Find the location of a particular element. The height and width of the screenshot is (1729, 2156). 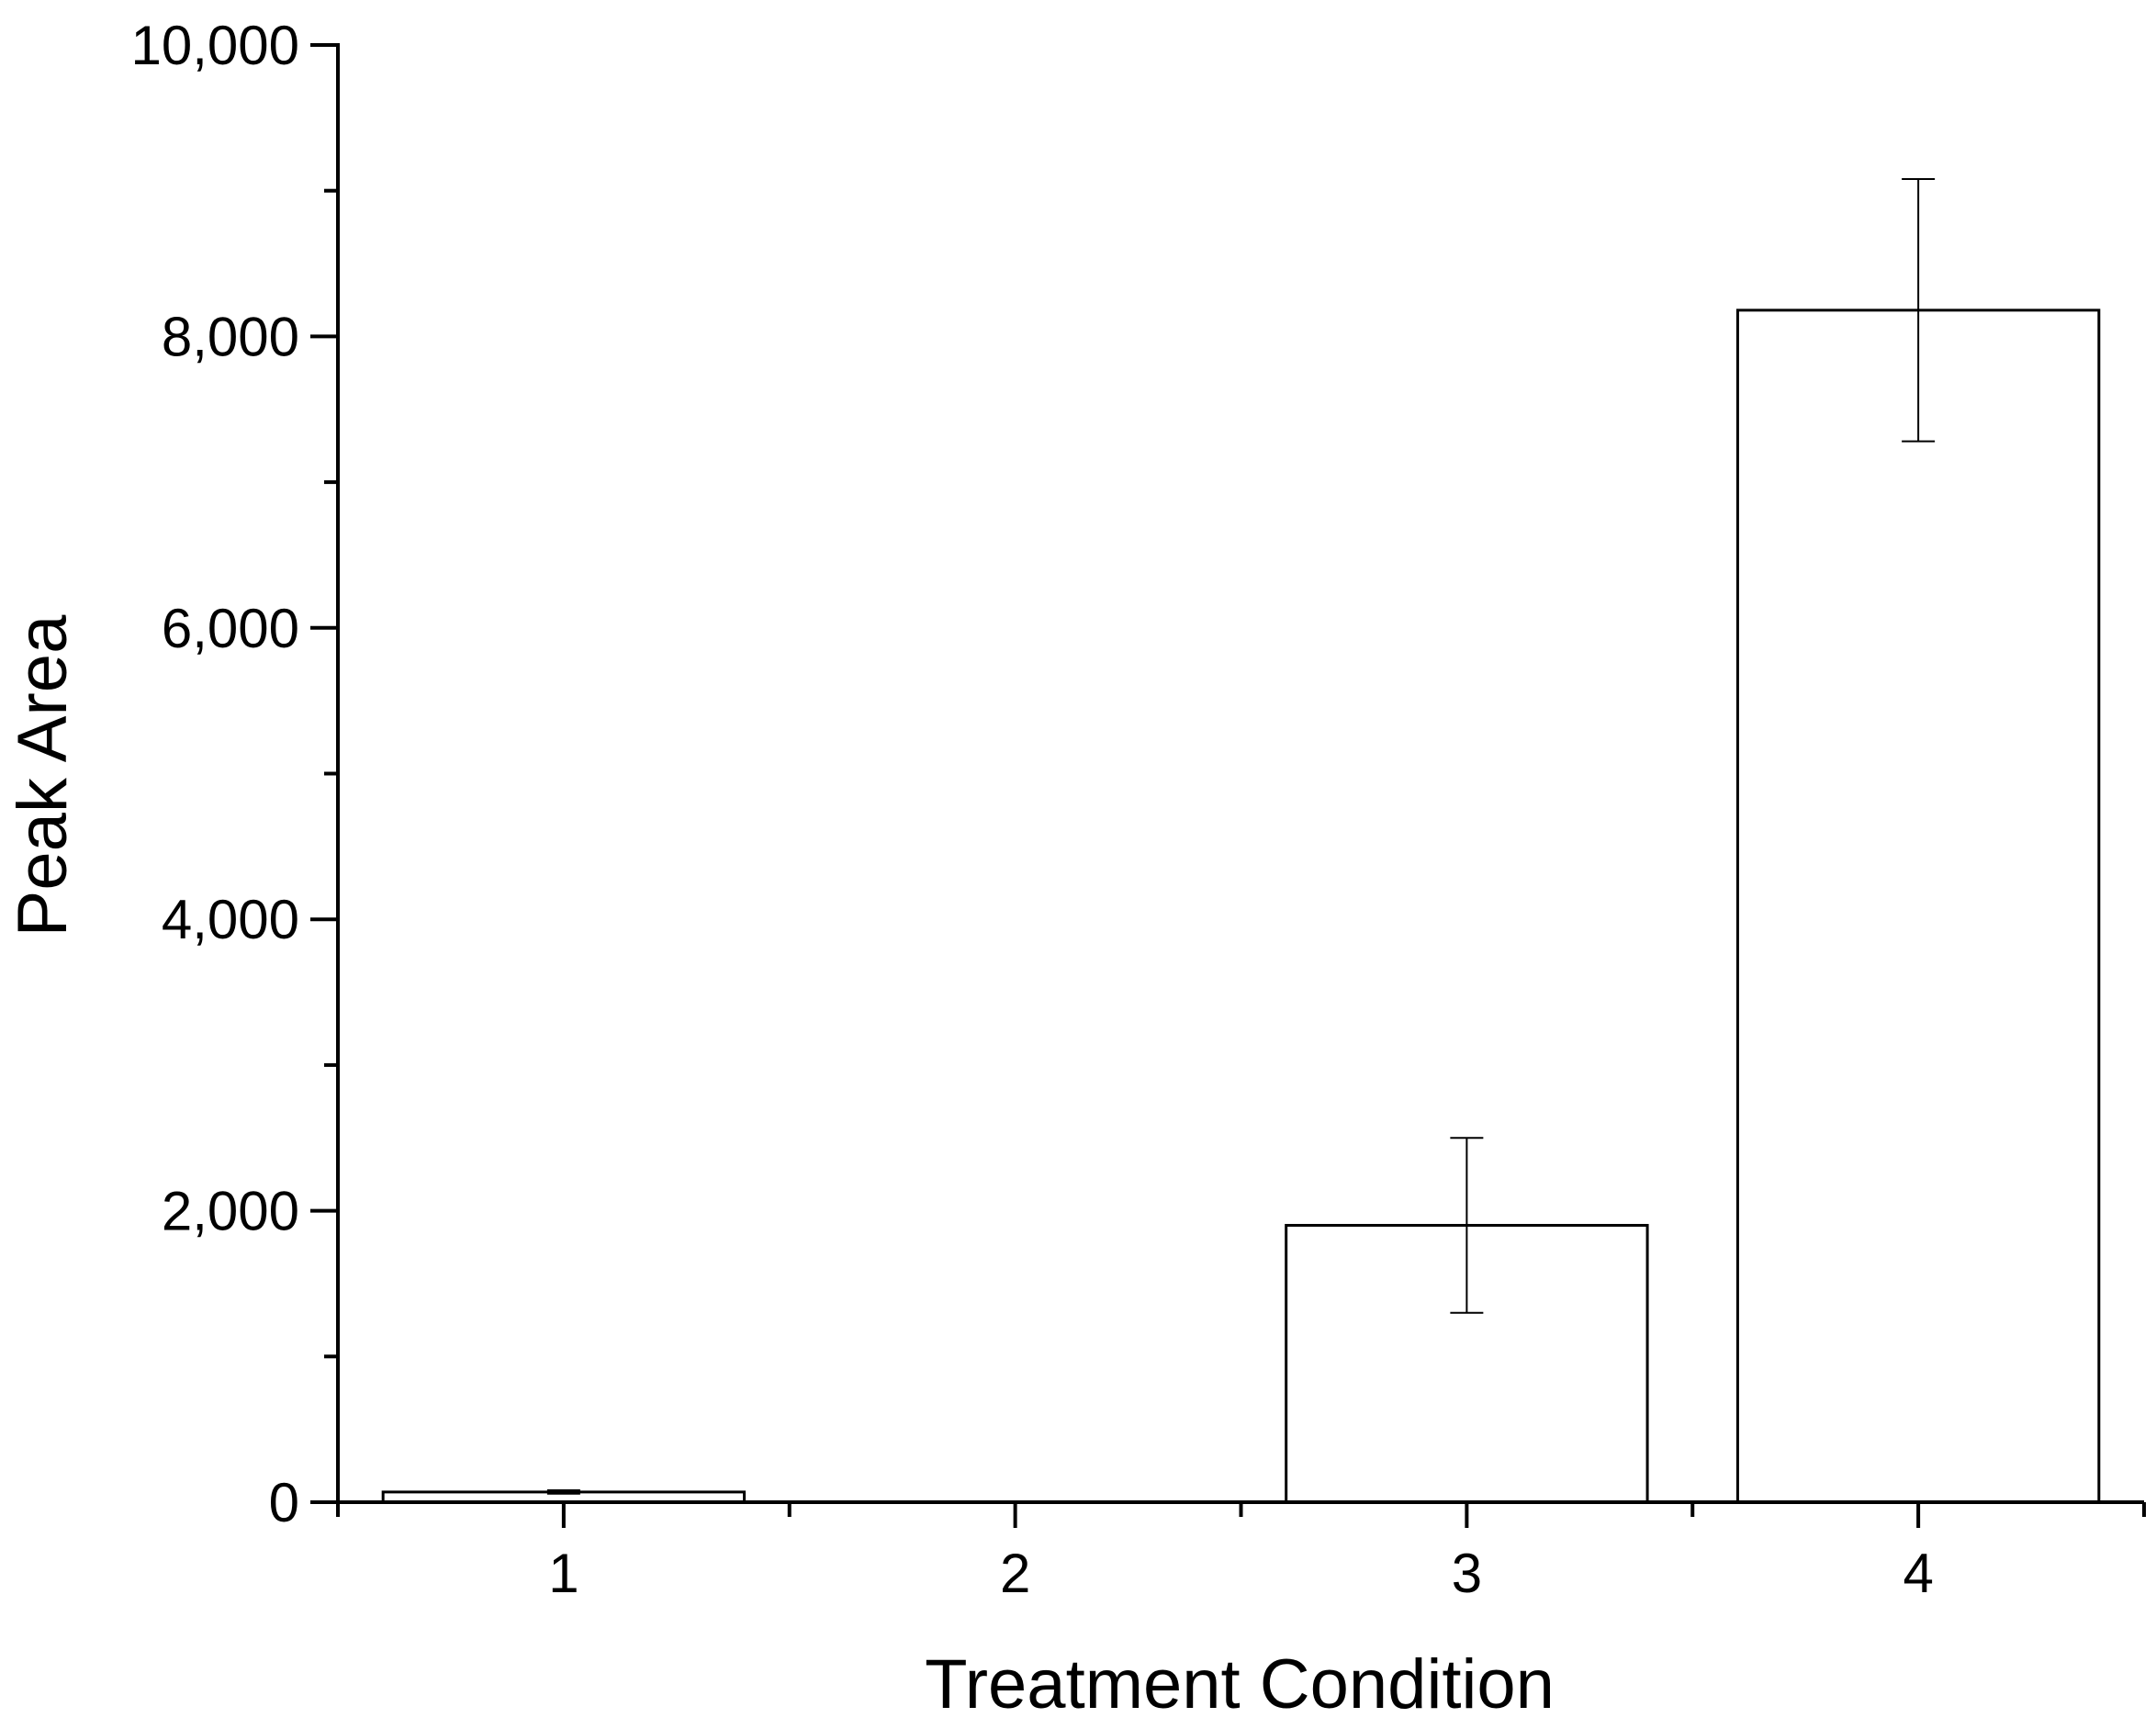

y-tick-label: 2,000 is located at coordinates (230, 1211).